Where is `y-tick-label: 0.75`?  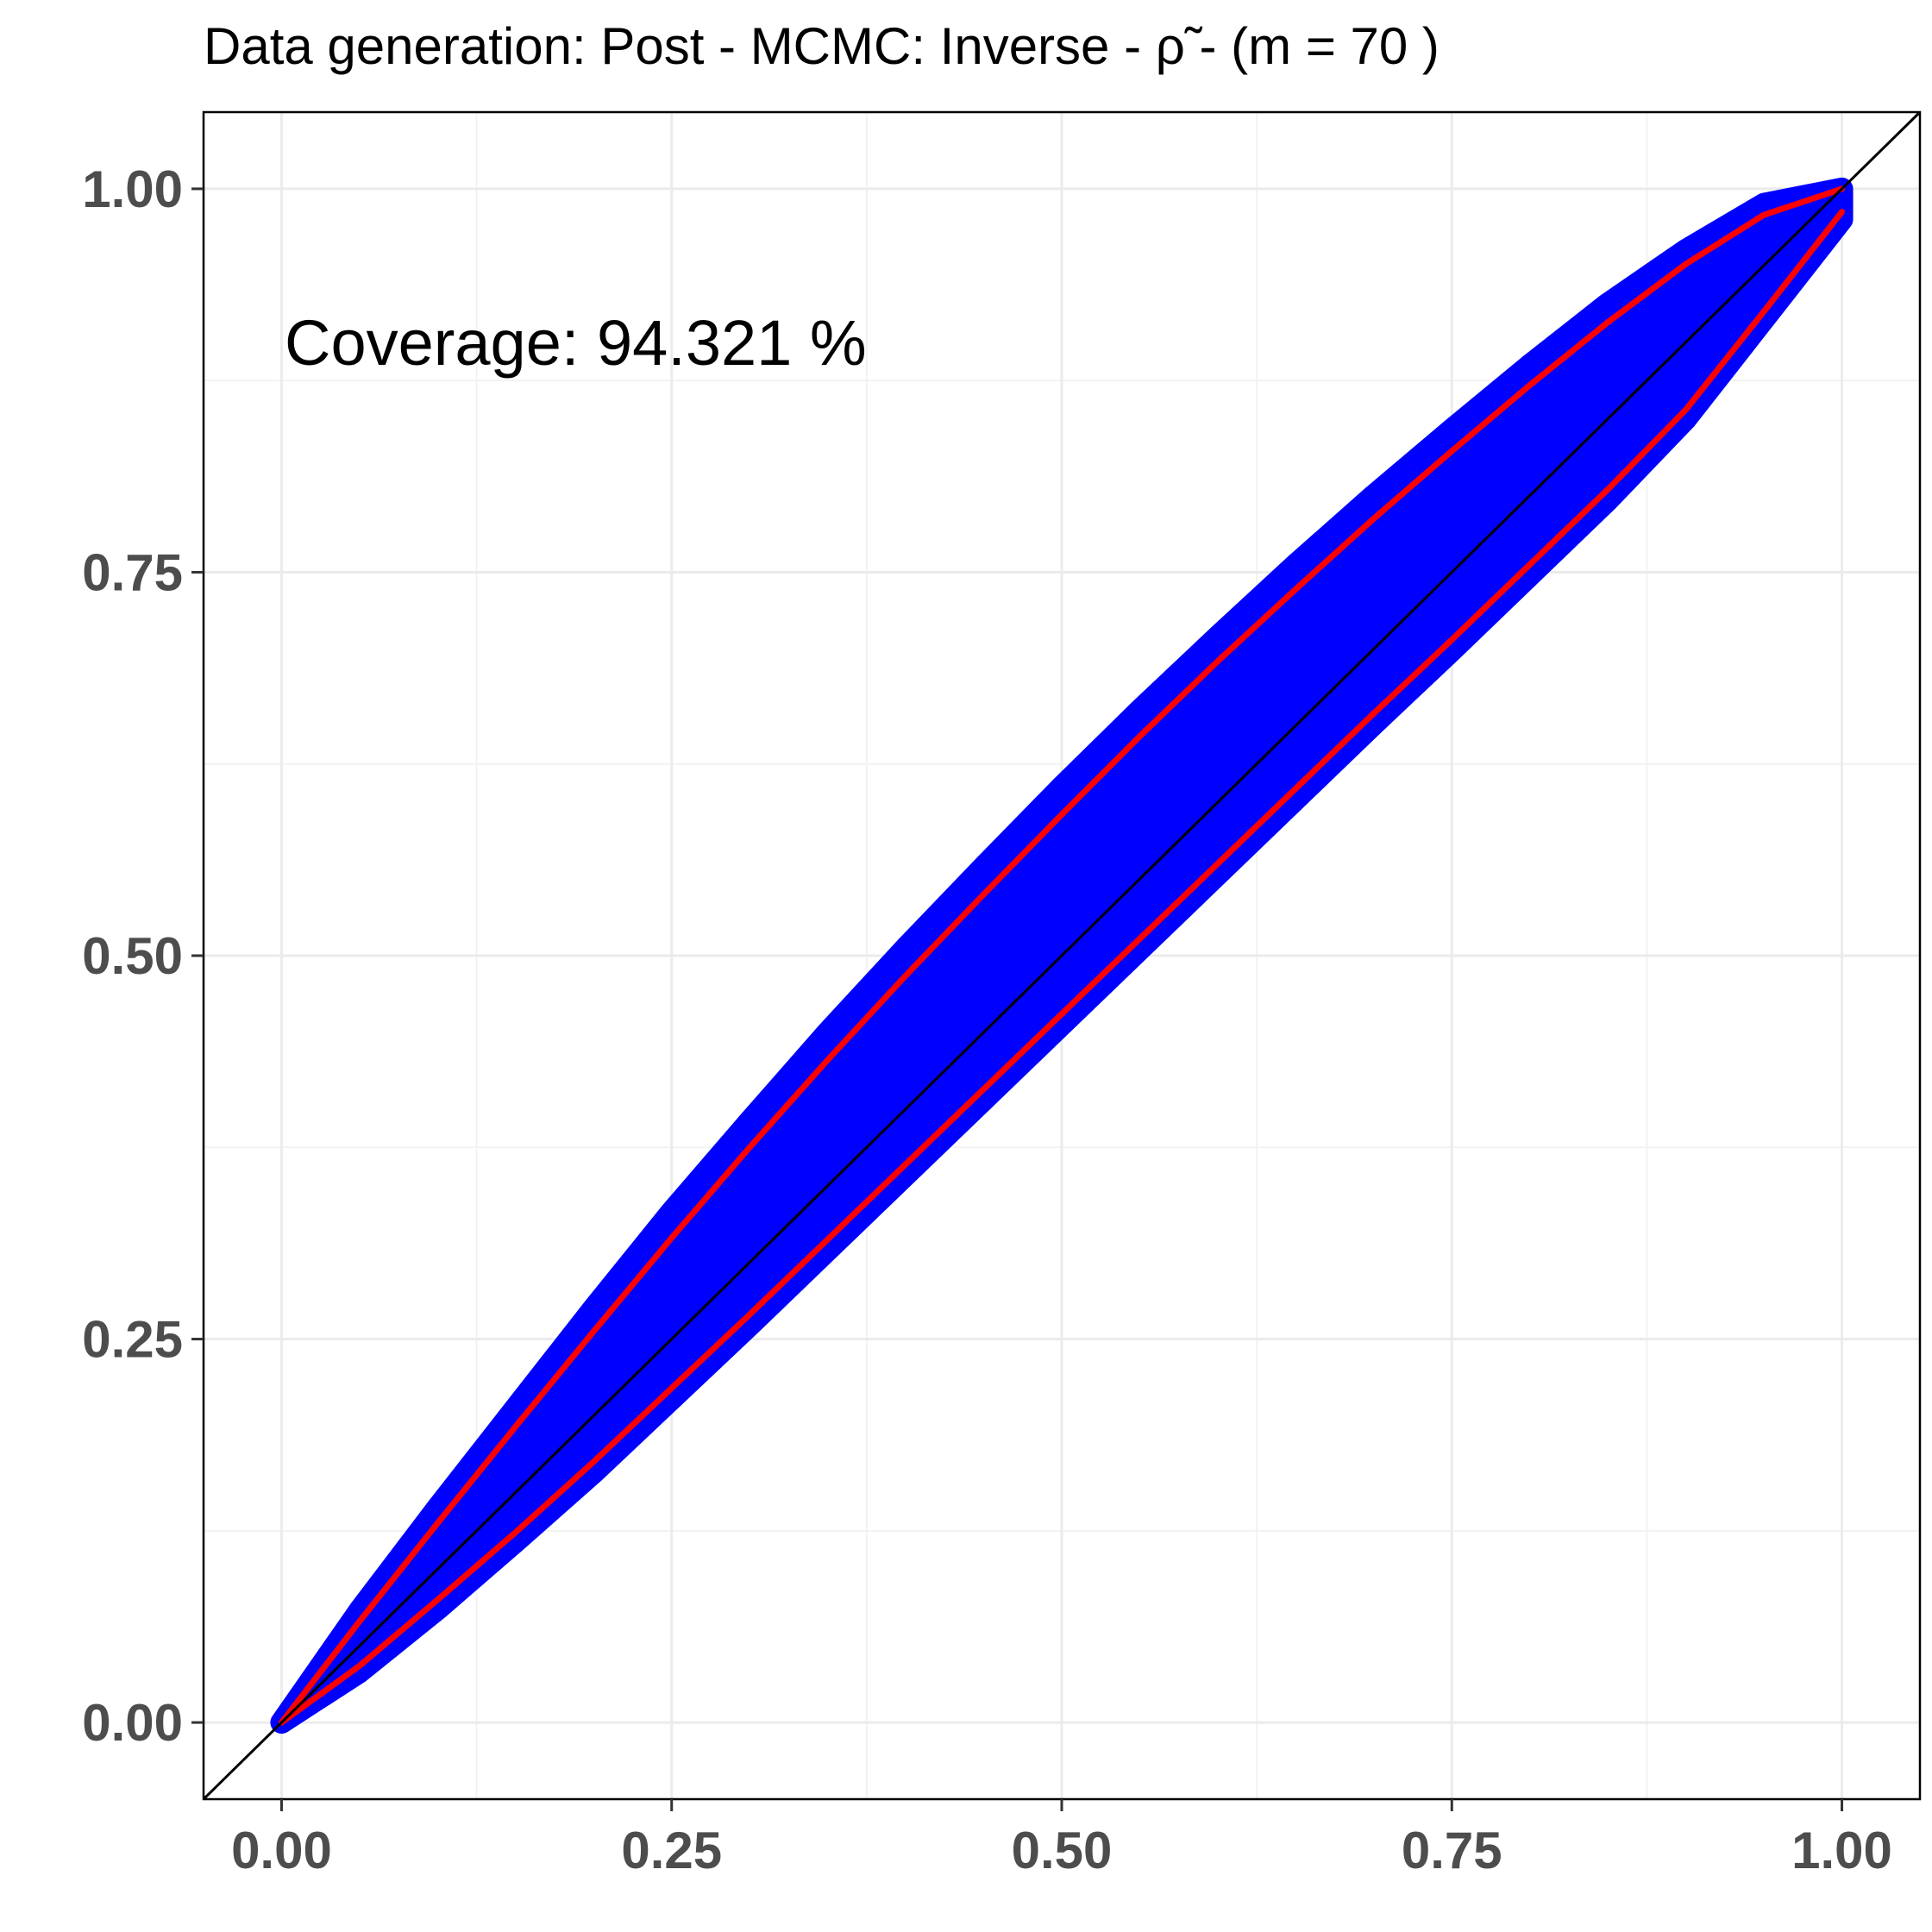
y-tick-label: 0.75 is located at coordinates (132, 572).